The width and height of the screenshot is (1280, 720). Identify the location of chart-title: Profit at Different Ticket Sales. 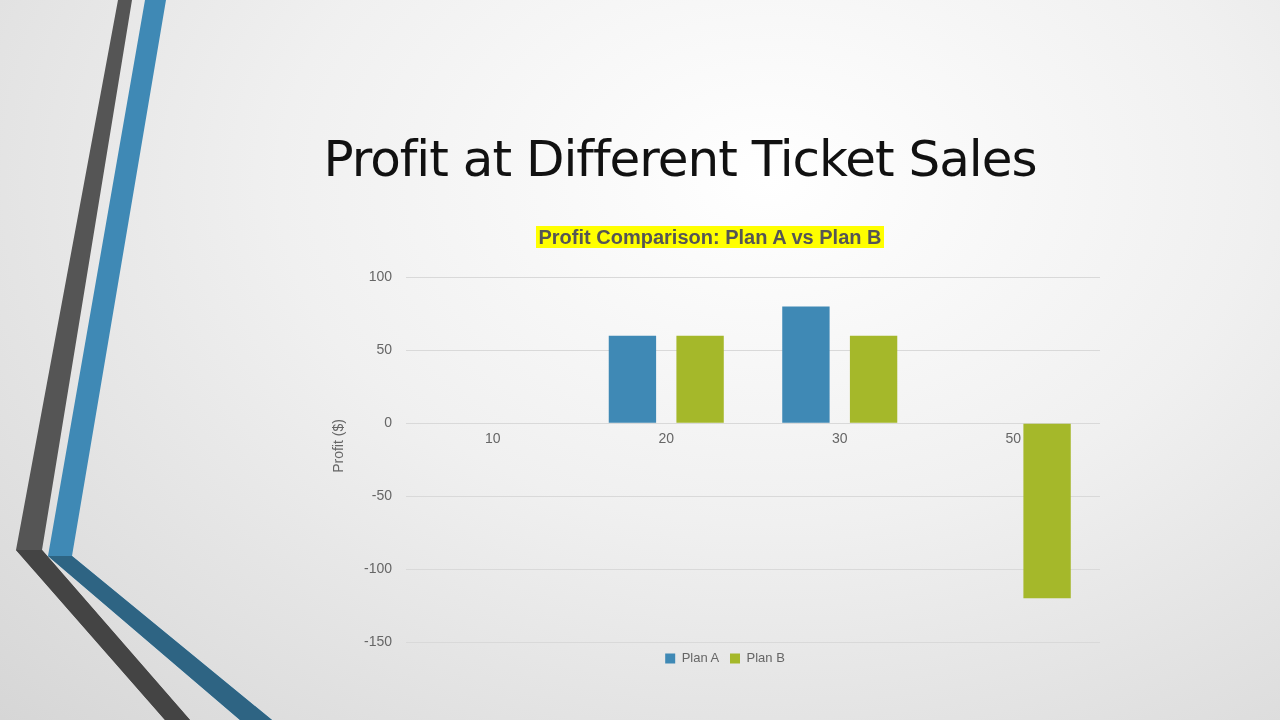
(680, 159).